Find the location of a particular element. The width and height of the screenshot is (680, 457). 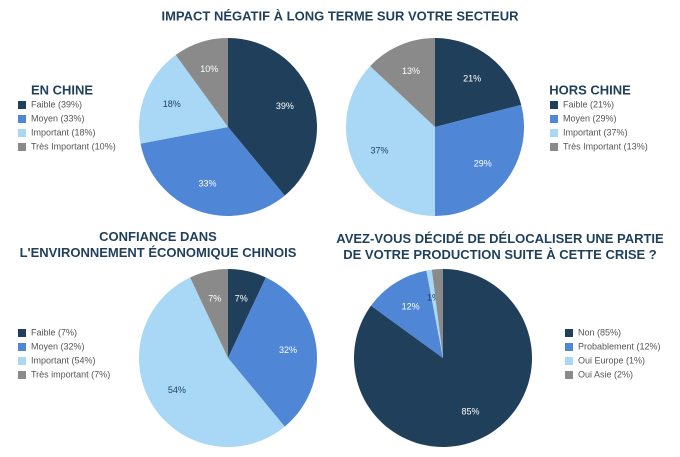

data-label: 21% is located at coordinates (472, 79).